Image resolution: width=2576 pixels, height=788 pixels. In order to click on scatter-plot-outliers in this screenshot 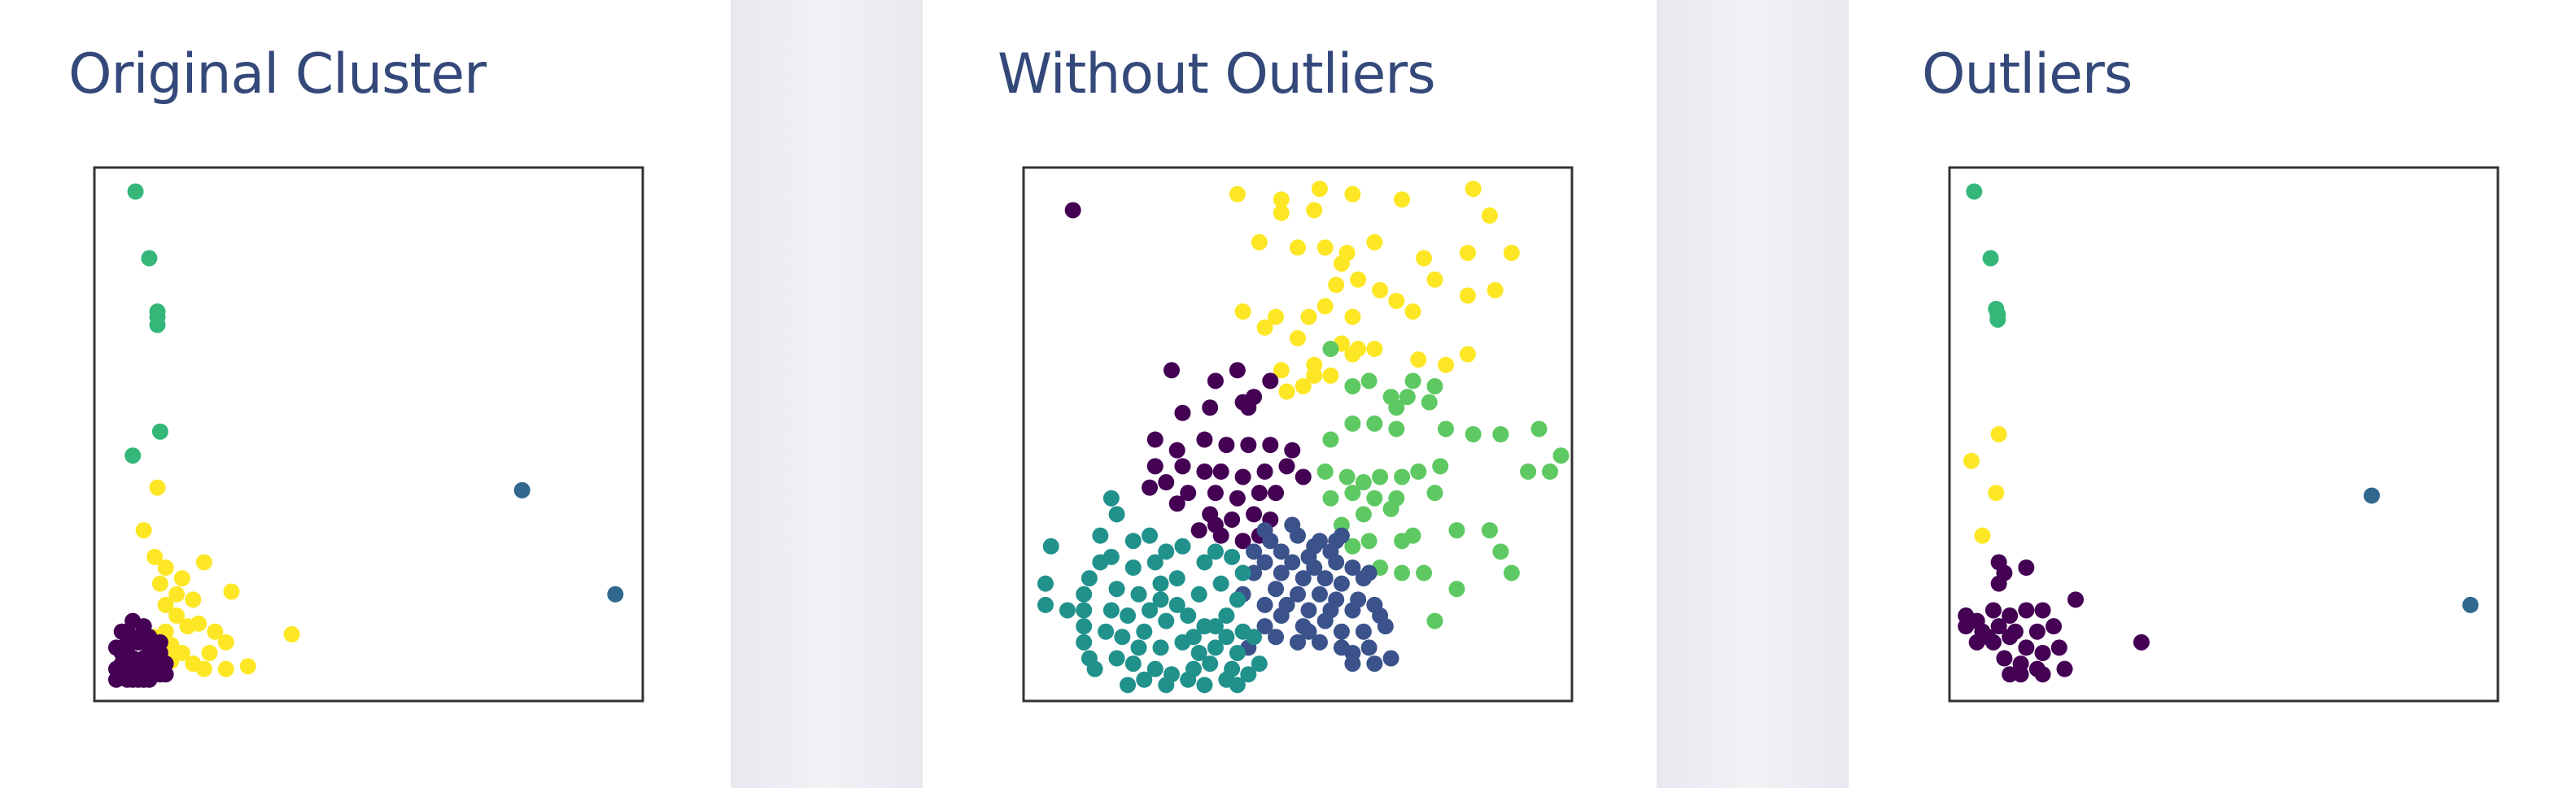, I will do `click(2224, 434)`.